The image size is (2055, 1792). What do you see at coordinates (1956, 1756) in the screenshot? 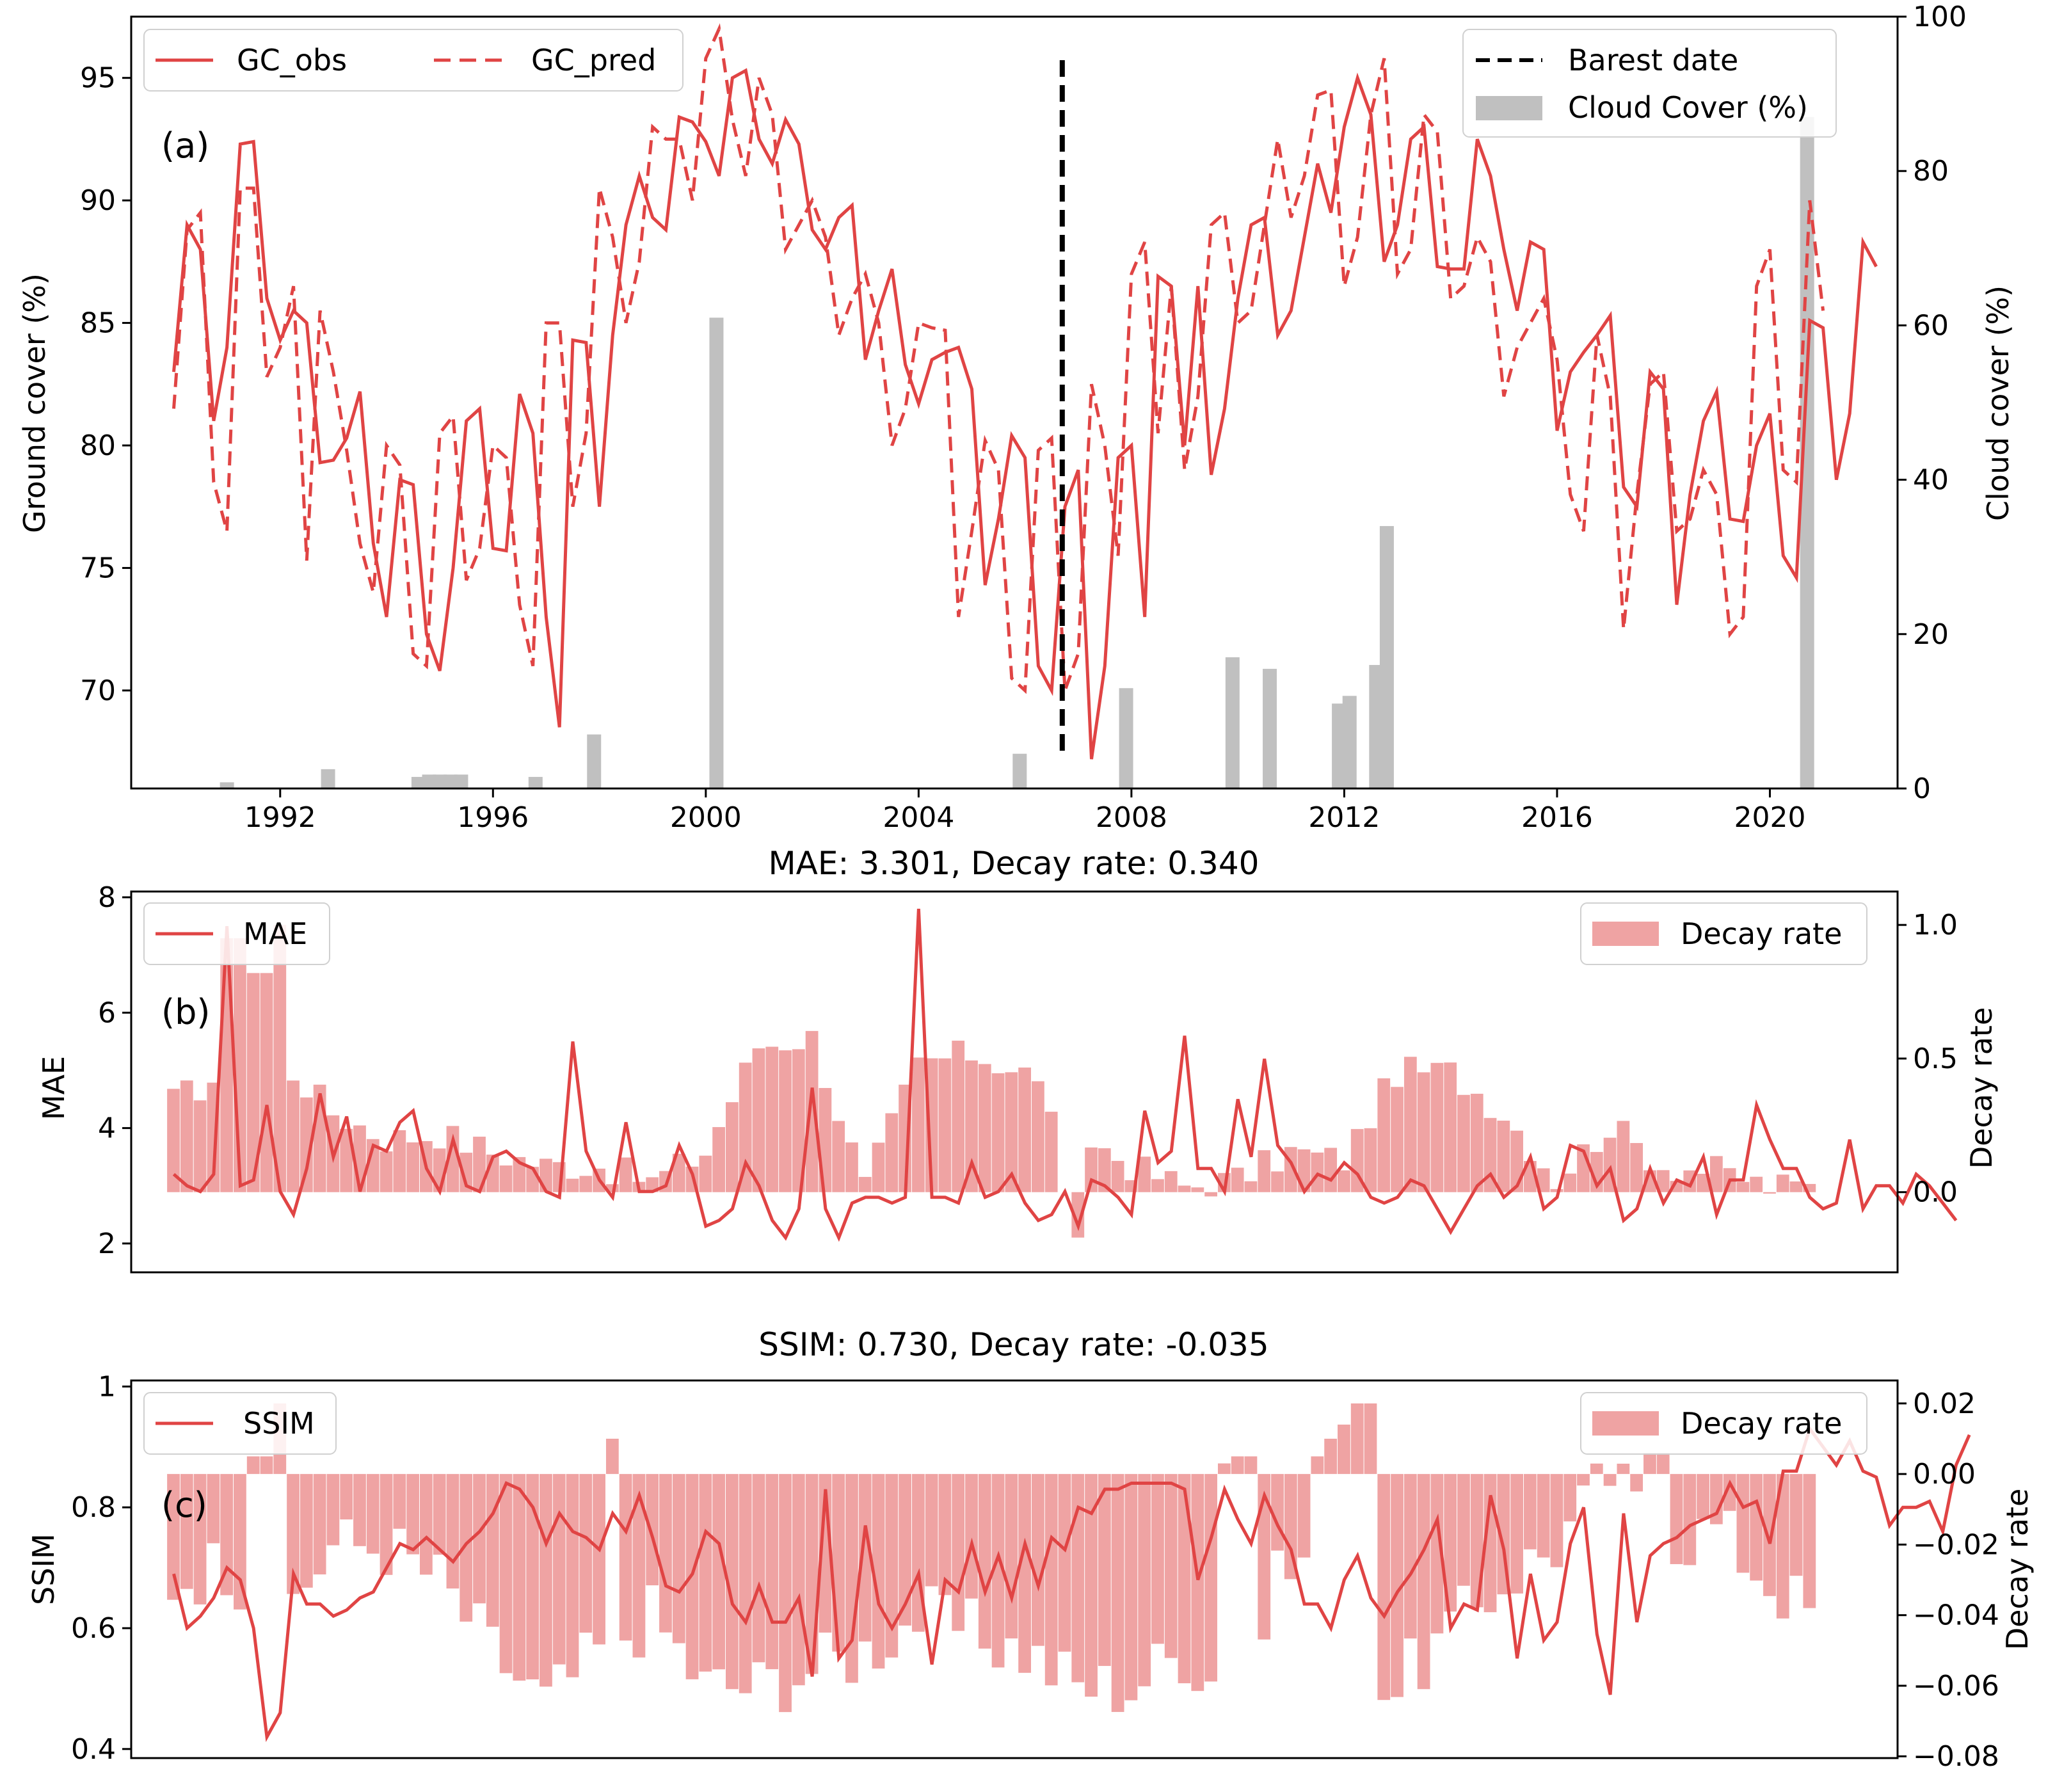
I see `c-y2-tick-label: −0.08` at bounding box center [1956, 1756].